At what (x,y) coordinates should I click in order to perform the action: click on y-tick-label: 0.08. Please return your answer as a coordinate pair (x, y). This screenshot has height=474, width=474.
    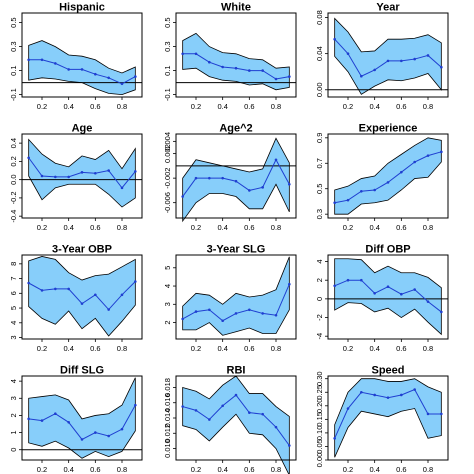
    Looking at the image, I should click on (319, 17).